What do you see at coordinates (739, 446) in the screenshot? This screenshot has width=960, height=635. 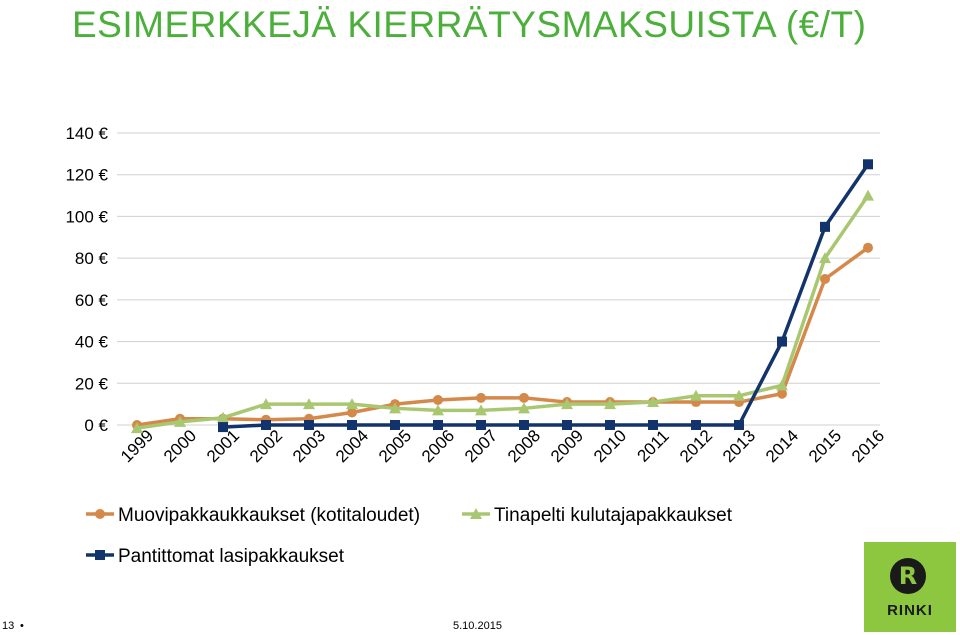 I see `x-tick-label: 2013` at bounding box center [739, 446].